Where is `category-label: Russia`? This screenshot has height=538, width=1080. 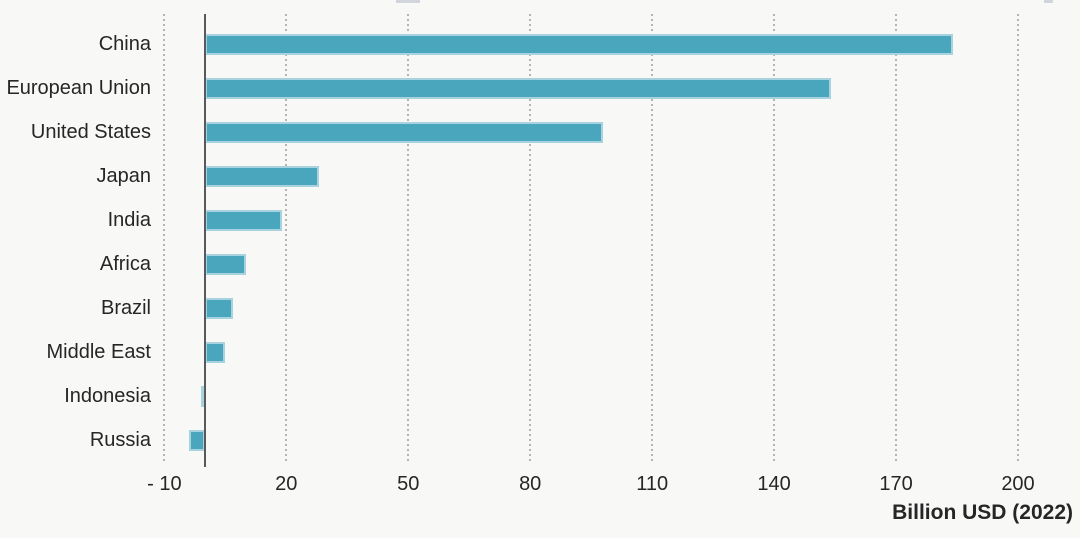
category-label: Russia is located at coordinates (120, 440).